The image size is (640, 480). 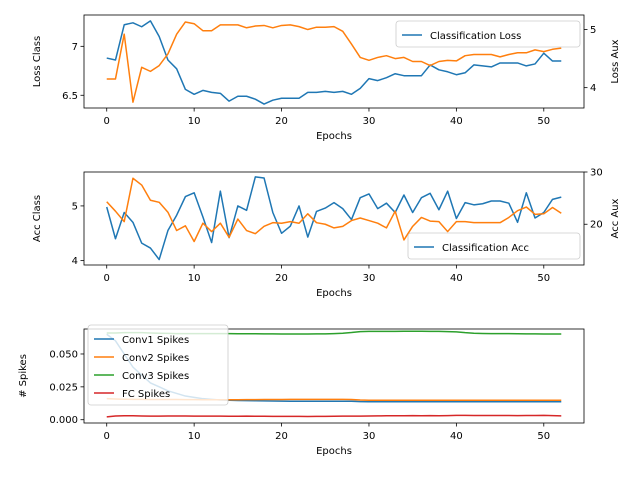 What do you see at coordinates (596, 225) in the screenshot?
I see `y-right-tick-label: 20` at bounding box center [596, 225].